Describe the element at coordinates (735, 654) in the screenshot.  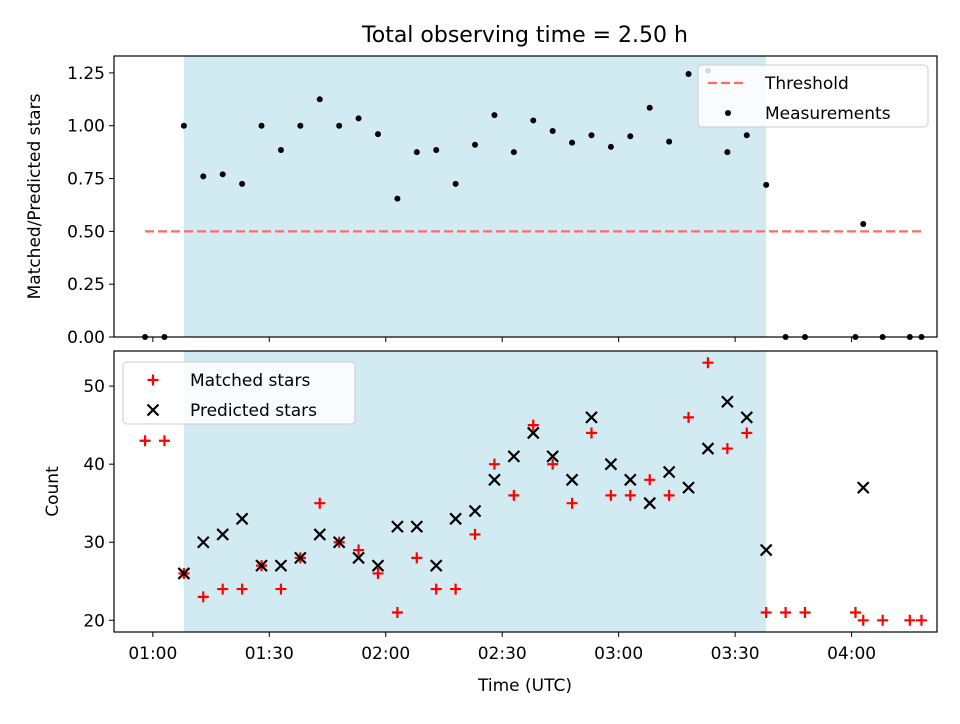
I see `x-tick-label: 03:30` at that location.